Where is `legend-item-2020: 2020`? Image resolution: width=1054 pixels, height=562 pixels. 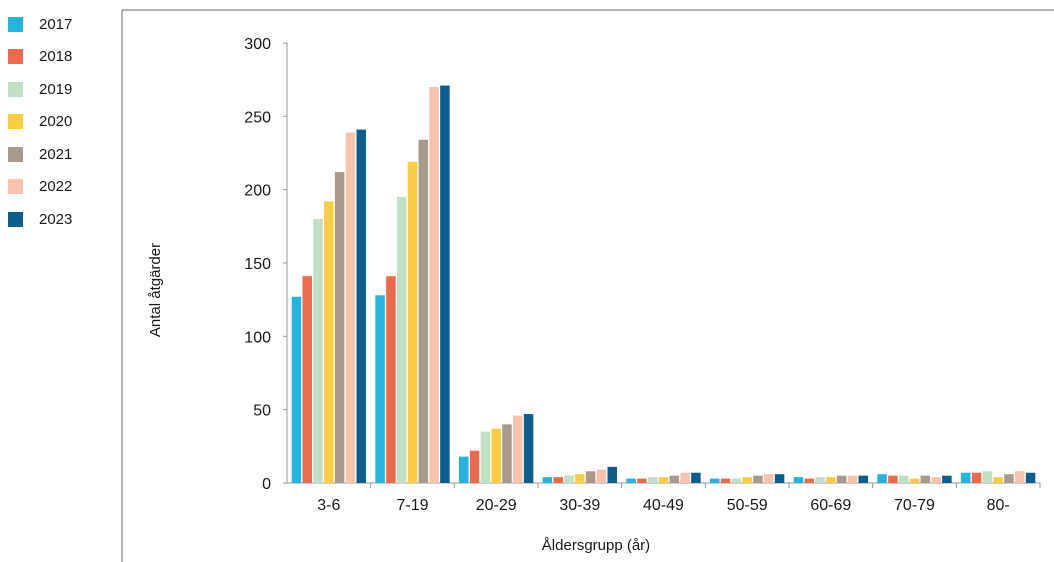
legend-item-2020: 2020 is located at coordinates (40, 122).